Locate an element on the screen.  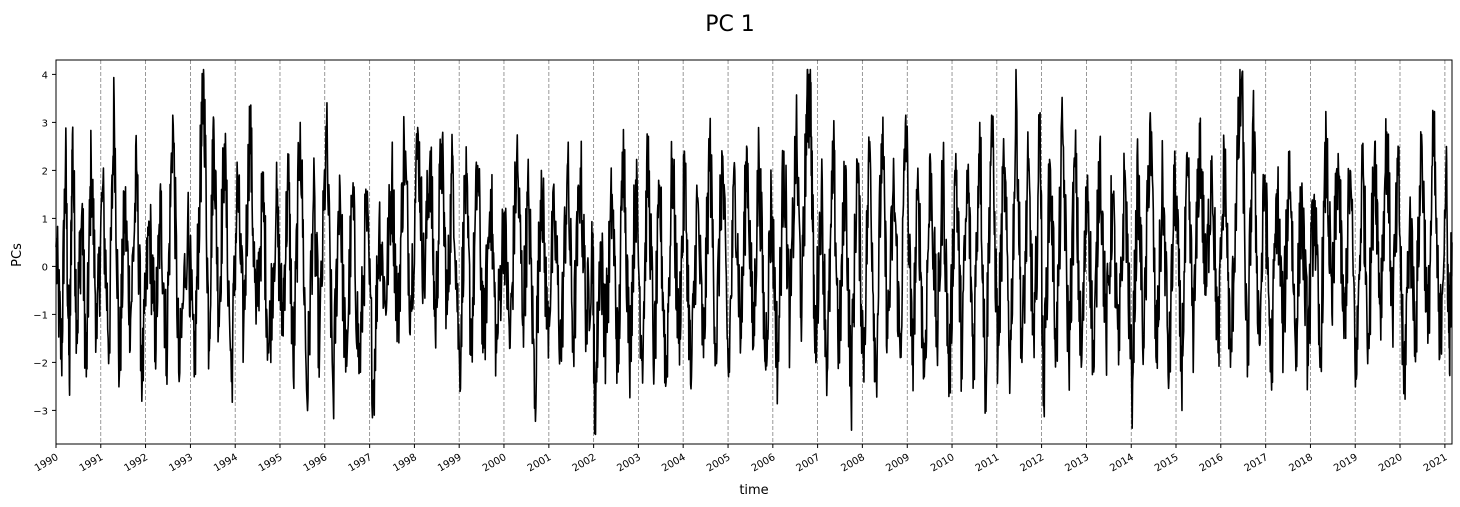
x-tick-label: 2012 is located at coordinates (1033, 463).